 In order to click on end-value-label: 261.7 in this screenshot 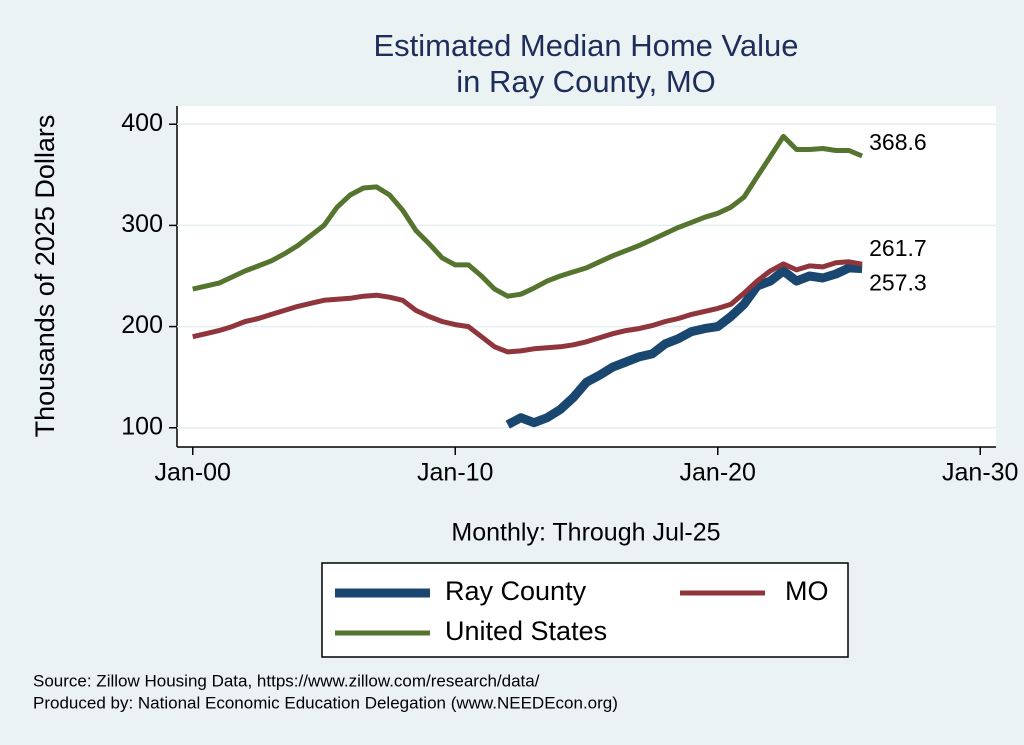, I will do `click(898, 248)`.